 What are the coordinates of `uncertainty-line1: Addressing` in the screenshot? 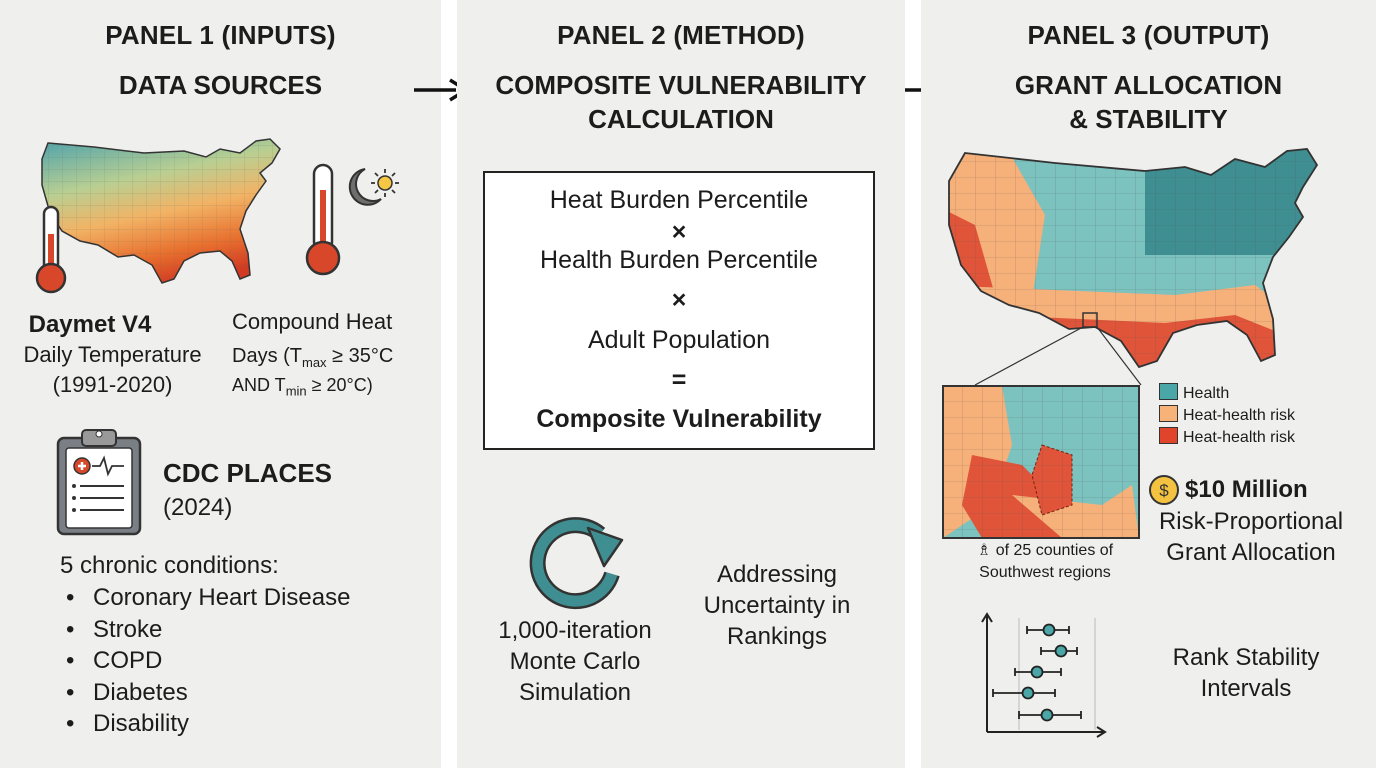 It's located at (777, 574).